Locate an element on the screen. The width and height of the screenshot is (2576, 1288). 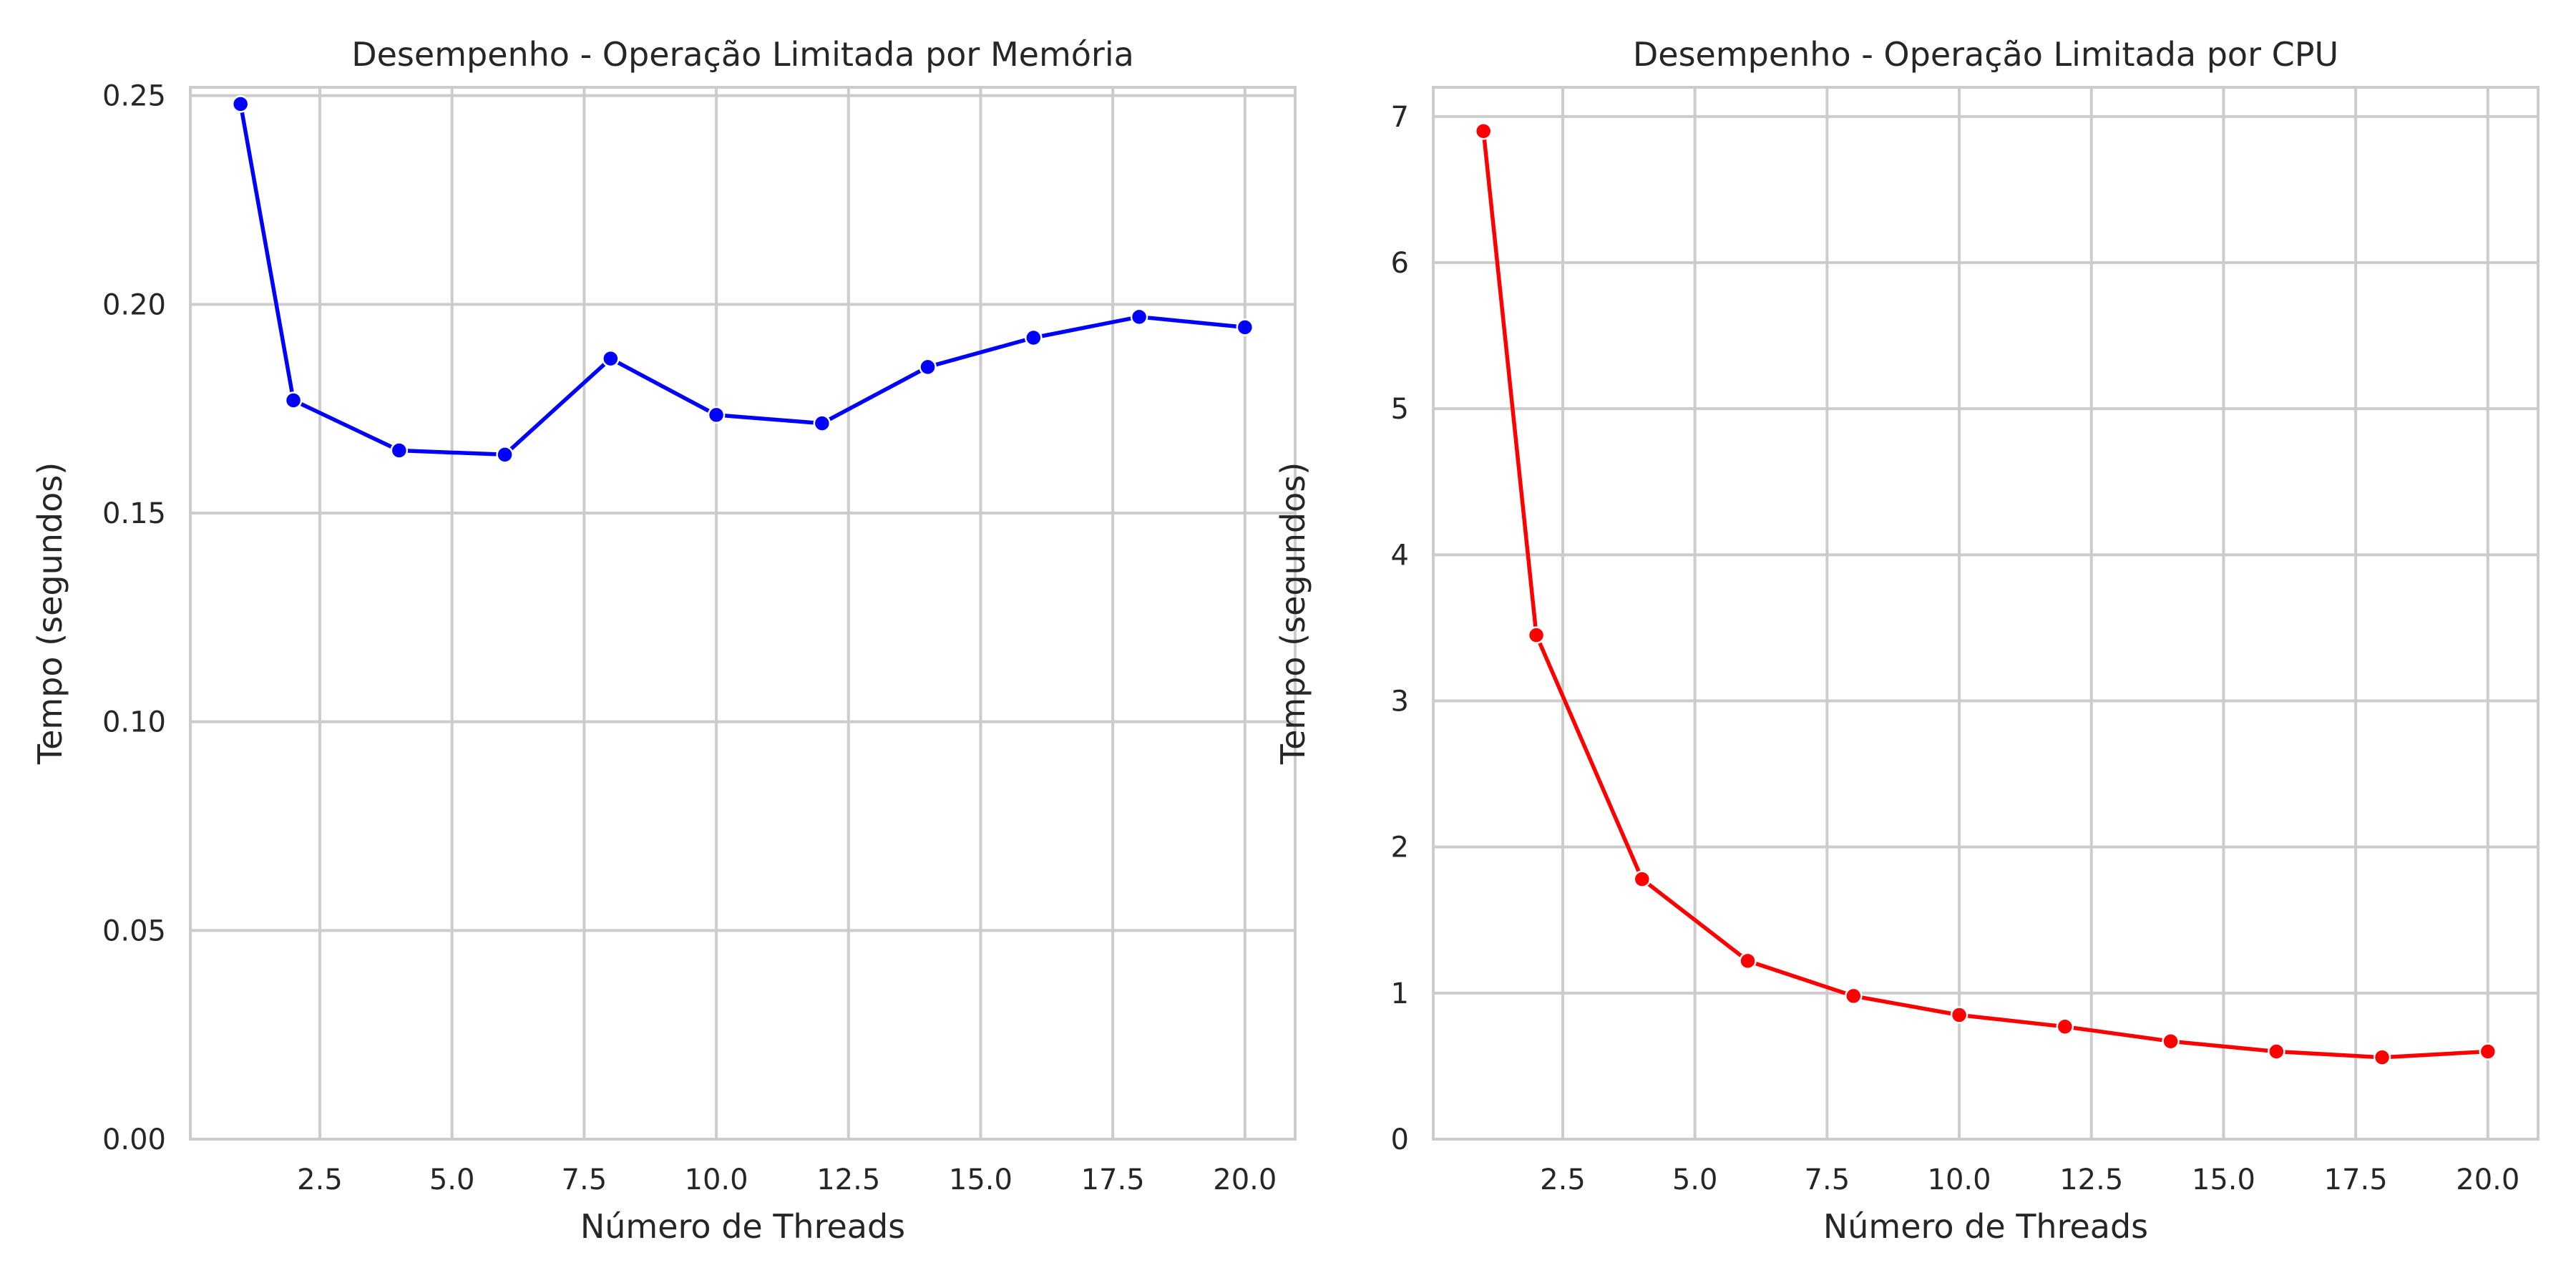
y-tick-label: 2 is located at coordinates (1400, 847).